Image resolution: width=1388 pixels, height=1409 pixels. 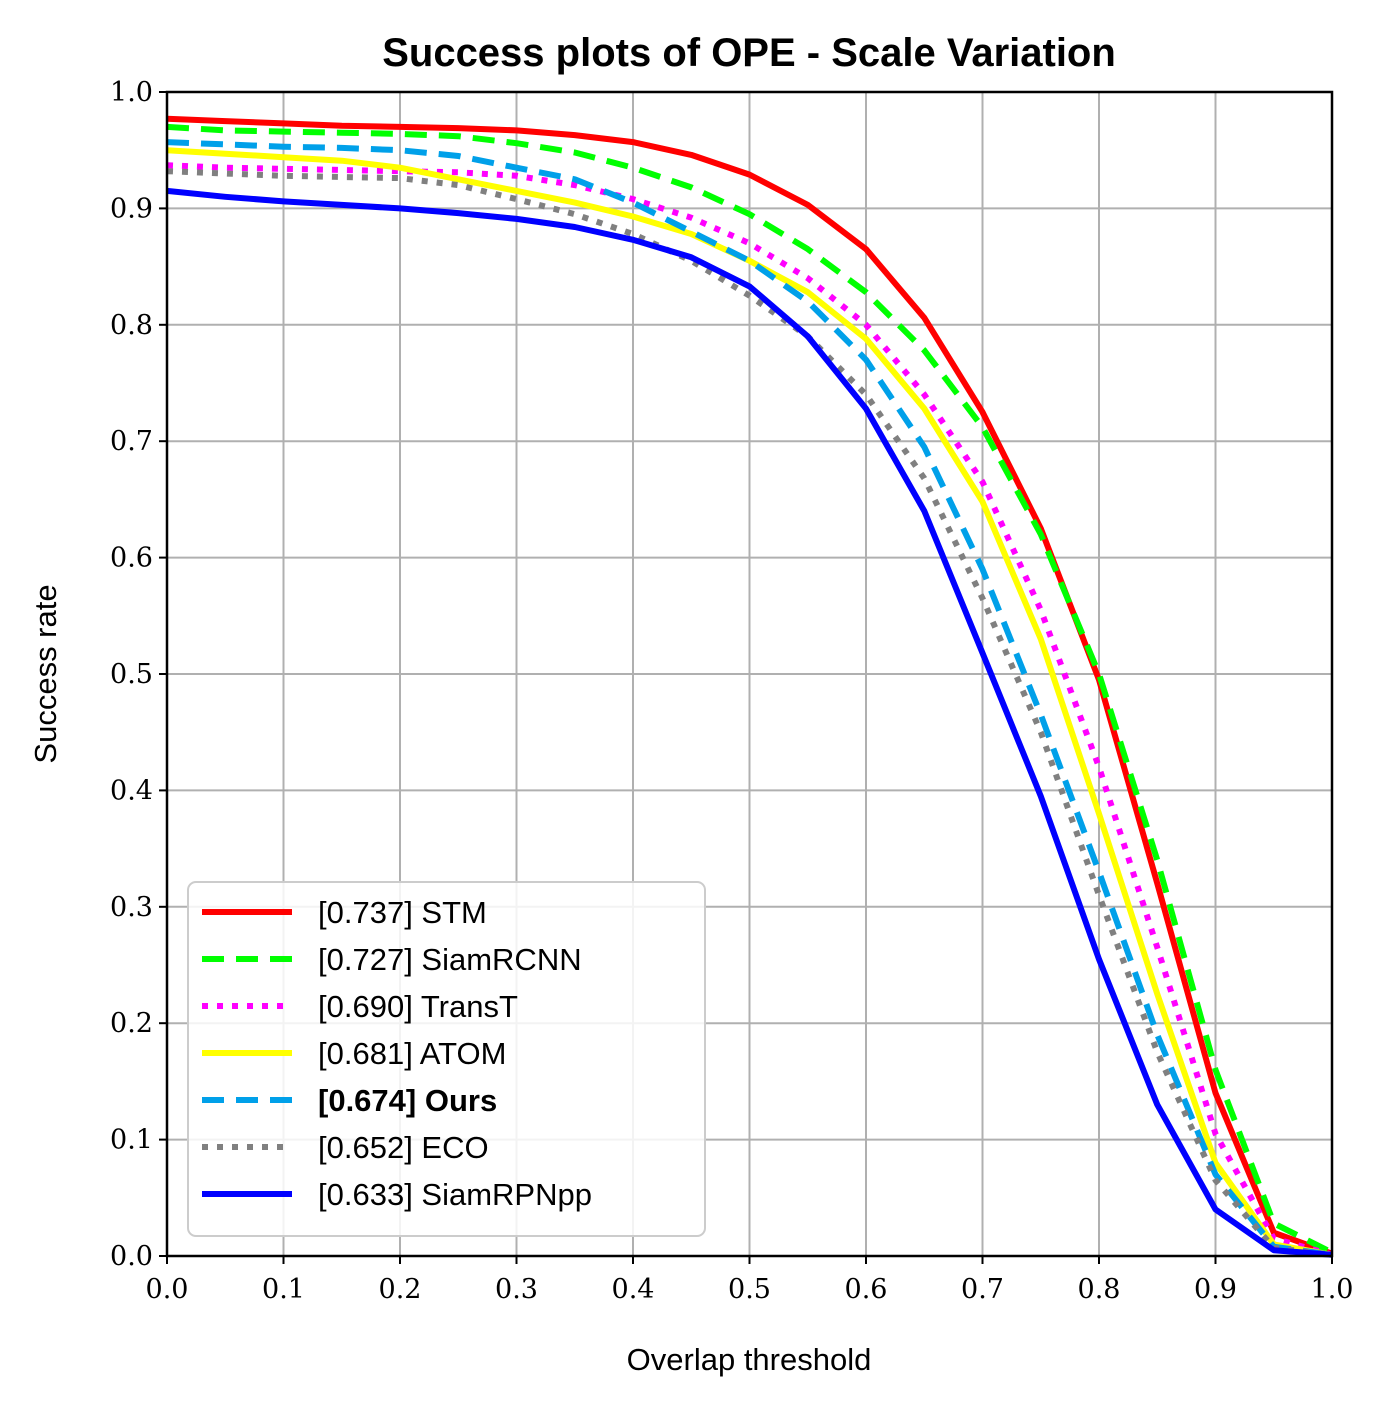 What do you see at coordinates (407, 1100) in the screenshot?
I see `legend-label: [0.674] Ours` at bounding box center [407, 1100].